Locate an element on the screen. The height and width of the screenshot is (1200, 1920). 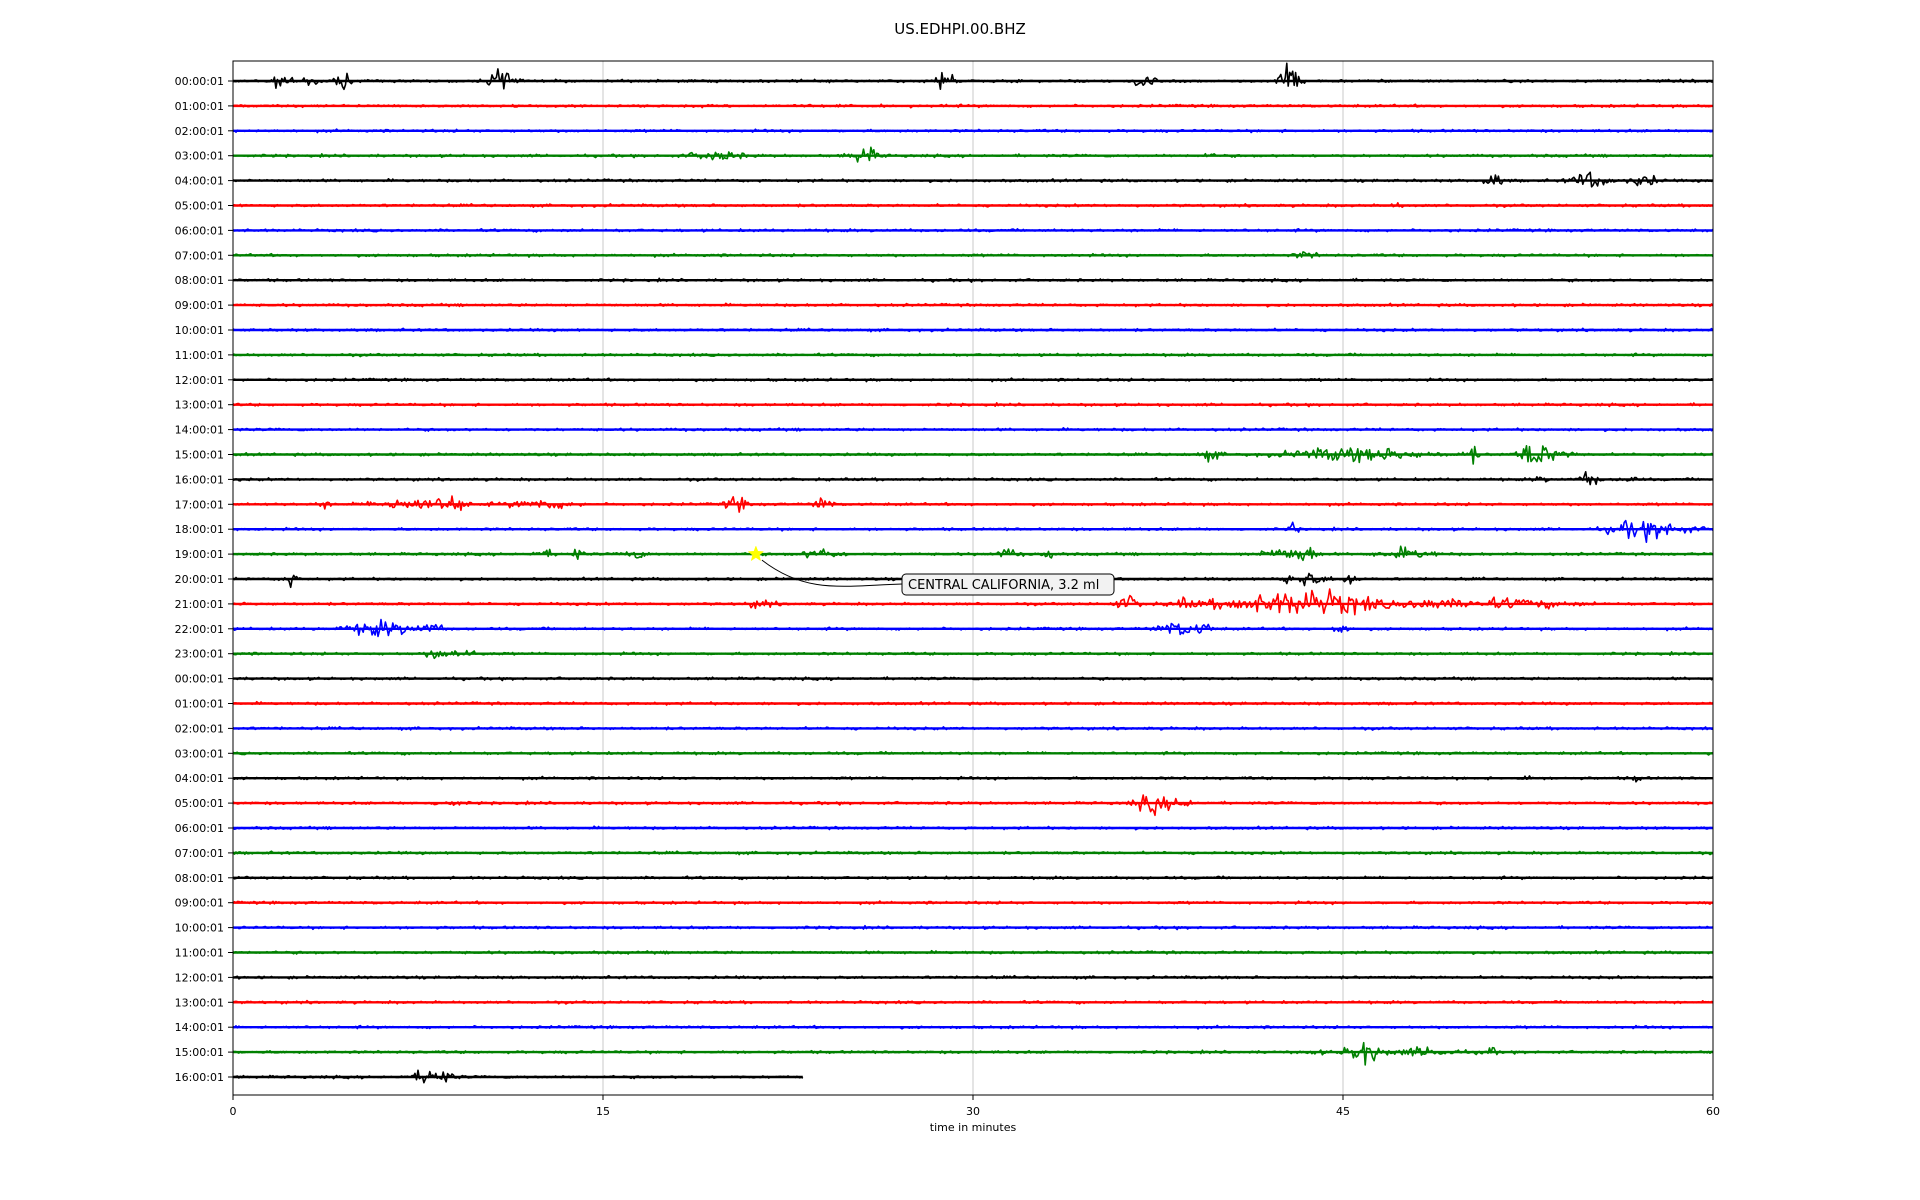
y-tick-label: 23:00:01 is located at coordinates (199, 654).